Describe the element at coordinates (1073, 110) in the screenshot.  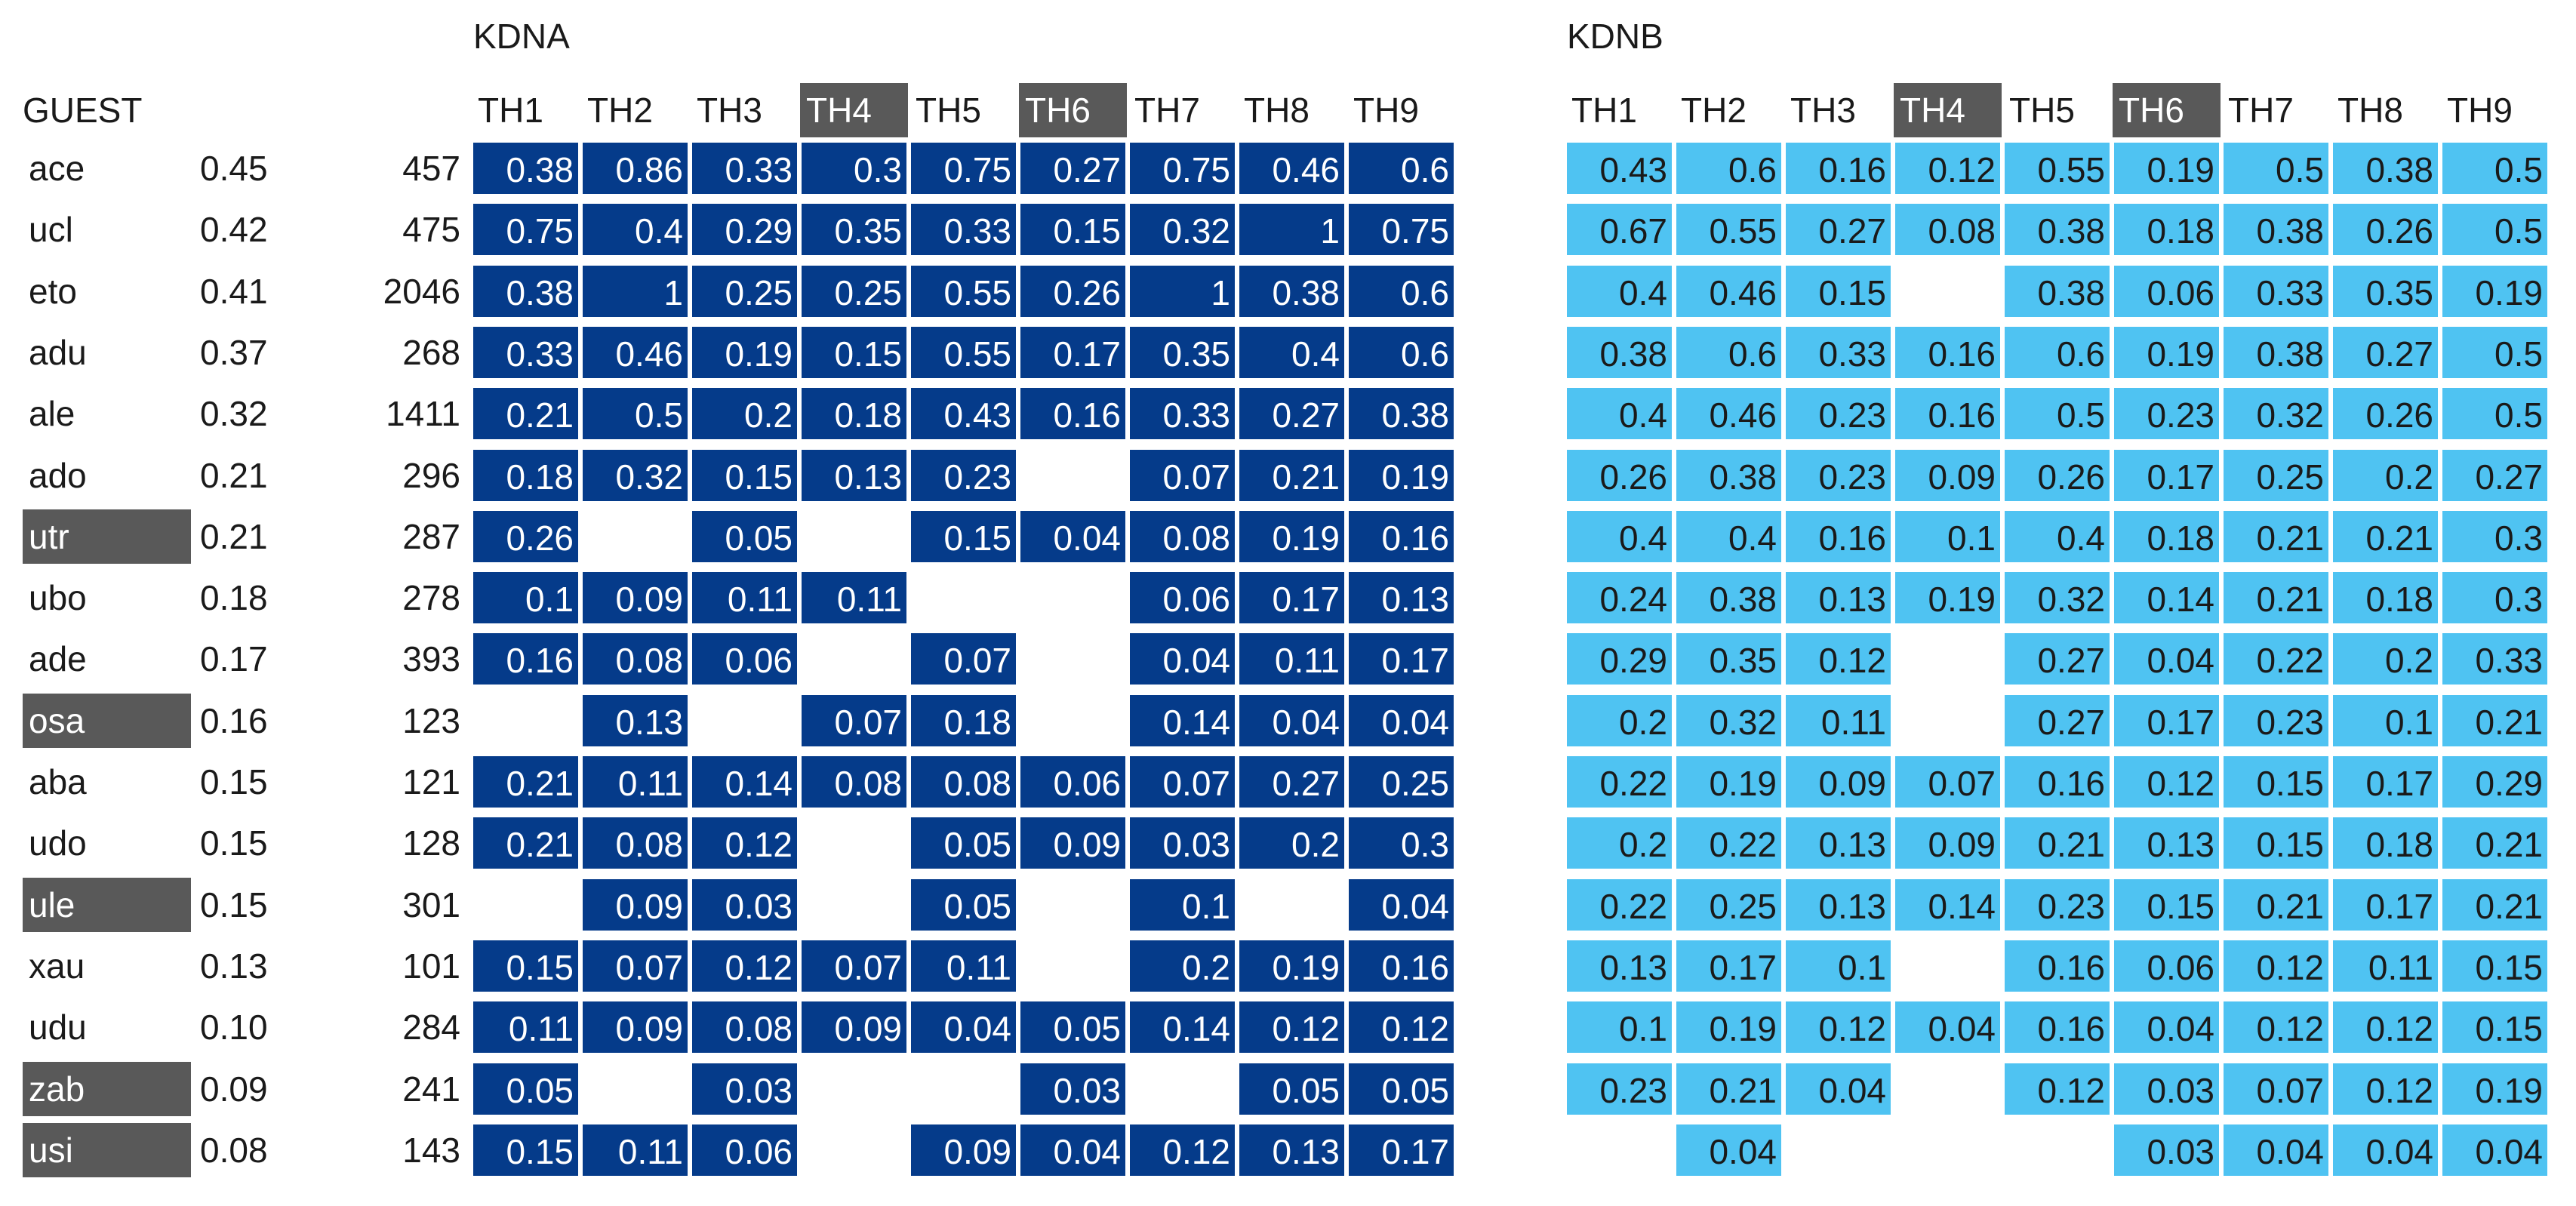
I see `column-header: TH6` at that location.